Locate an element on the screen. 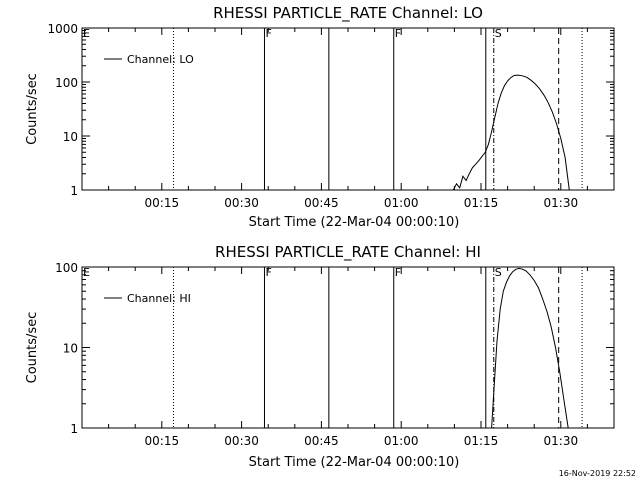 The height and width of the screenshot is (480, 640). legend-label: Channel: HI is located at coordinates (159, 298).